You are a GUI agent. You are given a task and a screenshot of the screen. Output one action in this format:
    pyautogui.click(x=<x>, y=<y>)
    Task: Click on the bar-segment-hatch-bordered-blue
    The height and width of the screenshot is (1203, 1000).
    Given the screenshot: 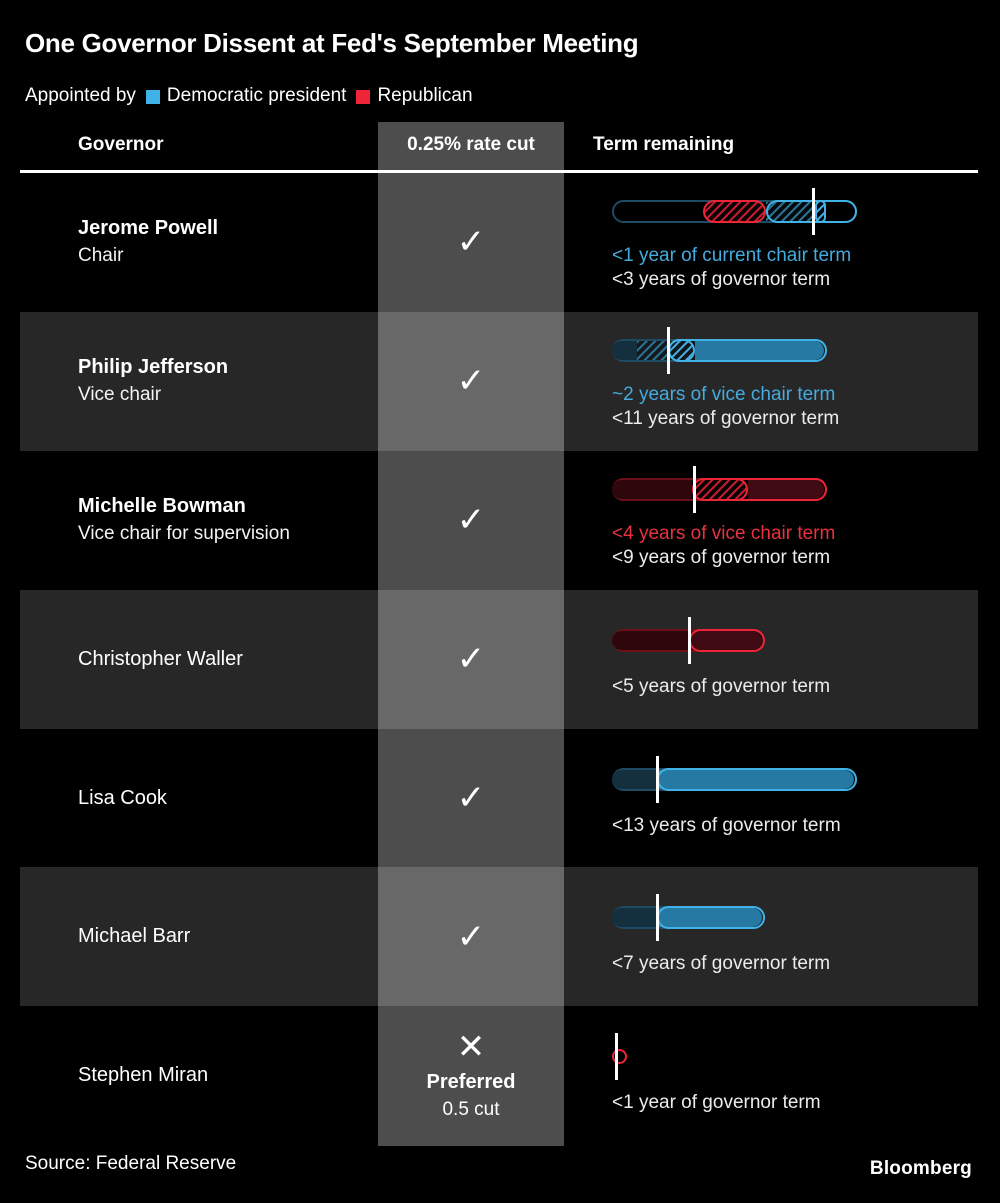 What is the action you would take?
    pyautogui.click(x=681, y=350)
    